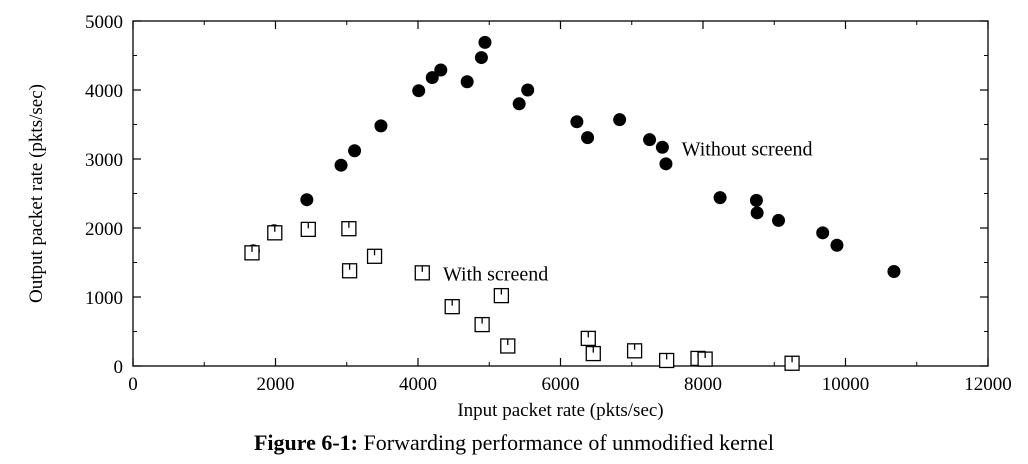 The image size is (1028, 464). What do you see at coordinates (119, 367) in the screenshot?
I see `y-tick-label: 0` at bounding box center [119, 367].